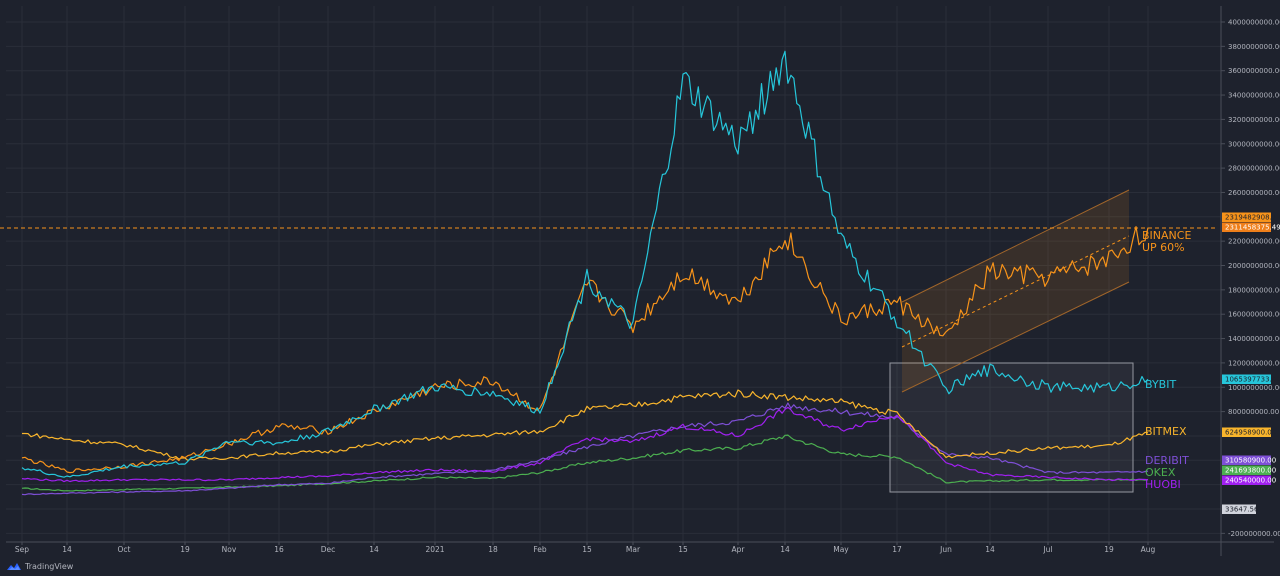  Describe the element at coordinates (945, 549) in the screenshot. I see `x-tick-label: Jun` at that location.